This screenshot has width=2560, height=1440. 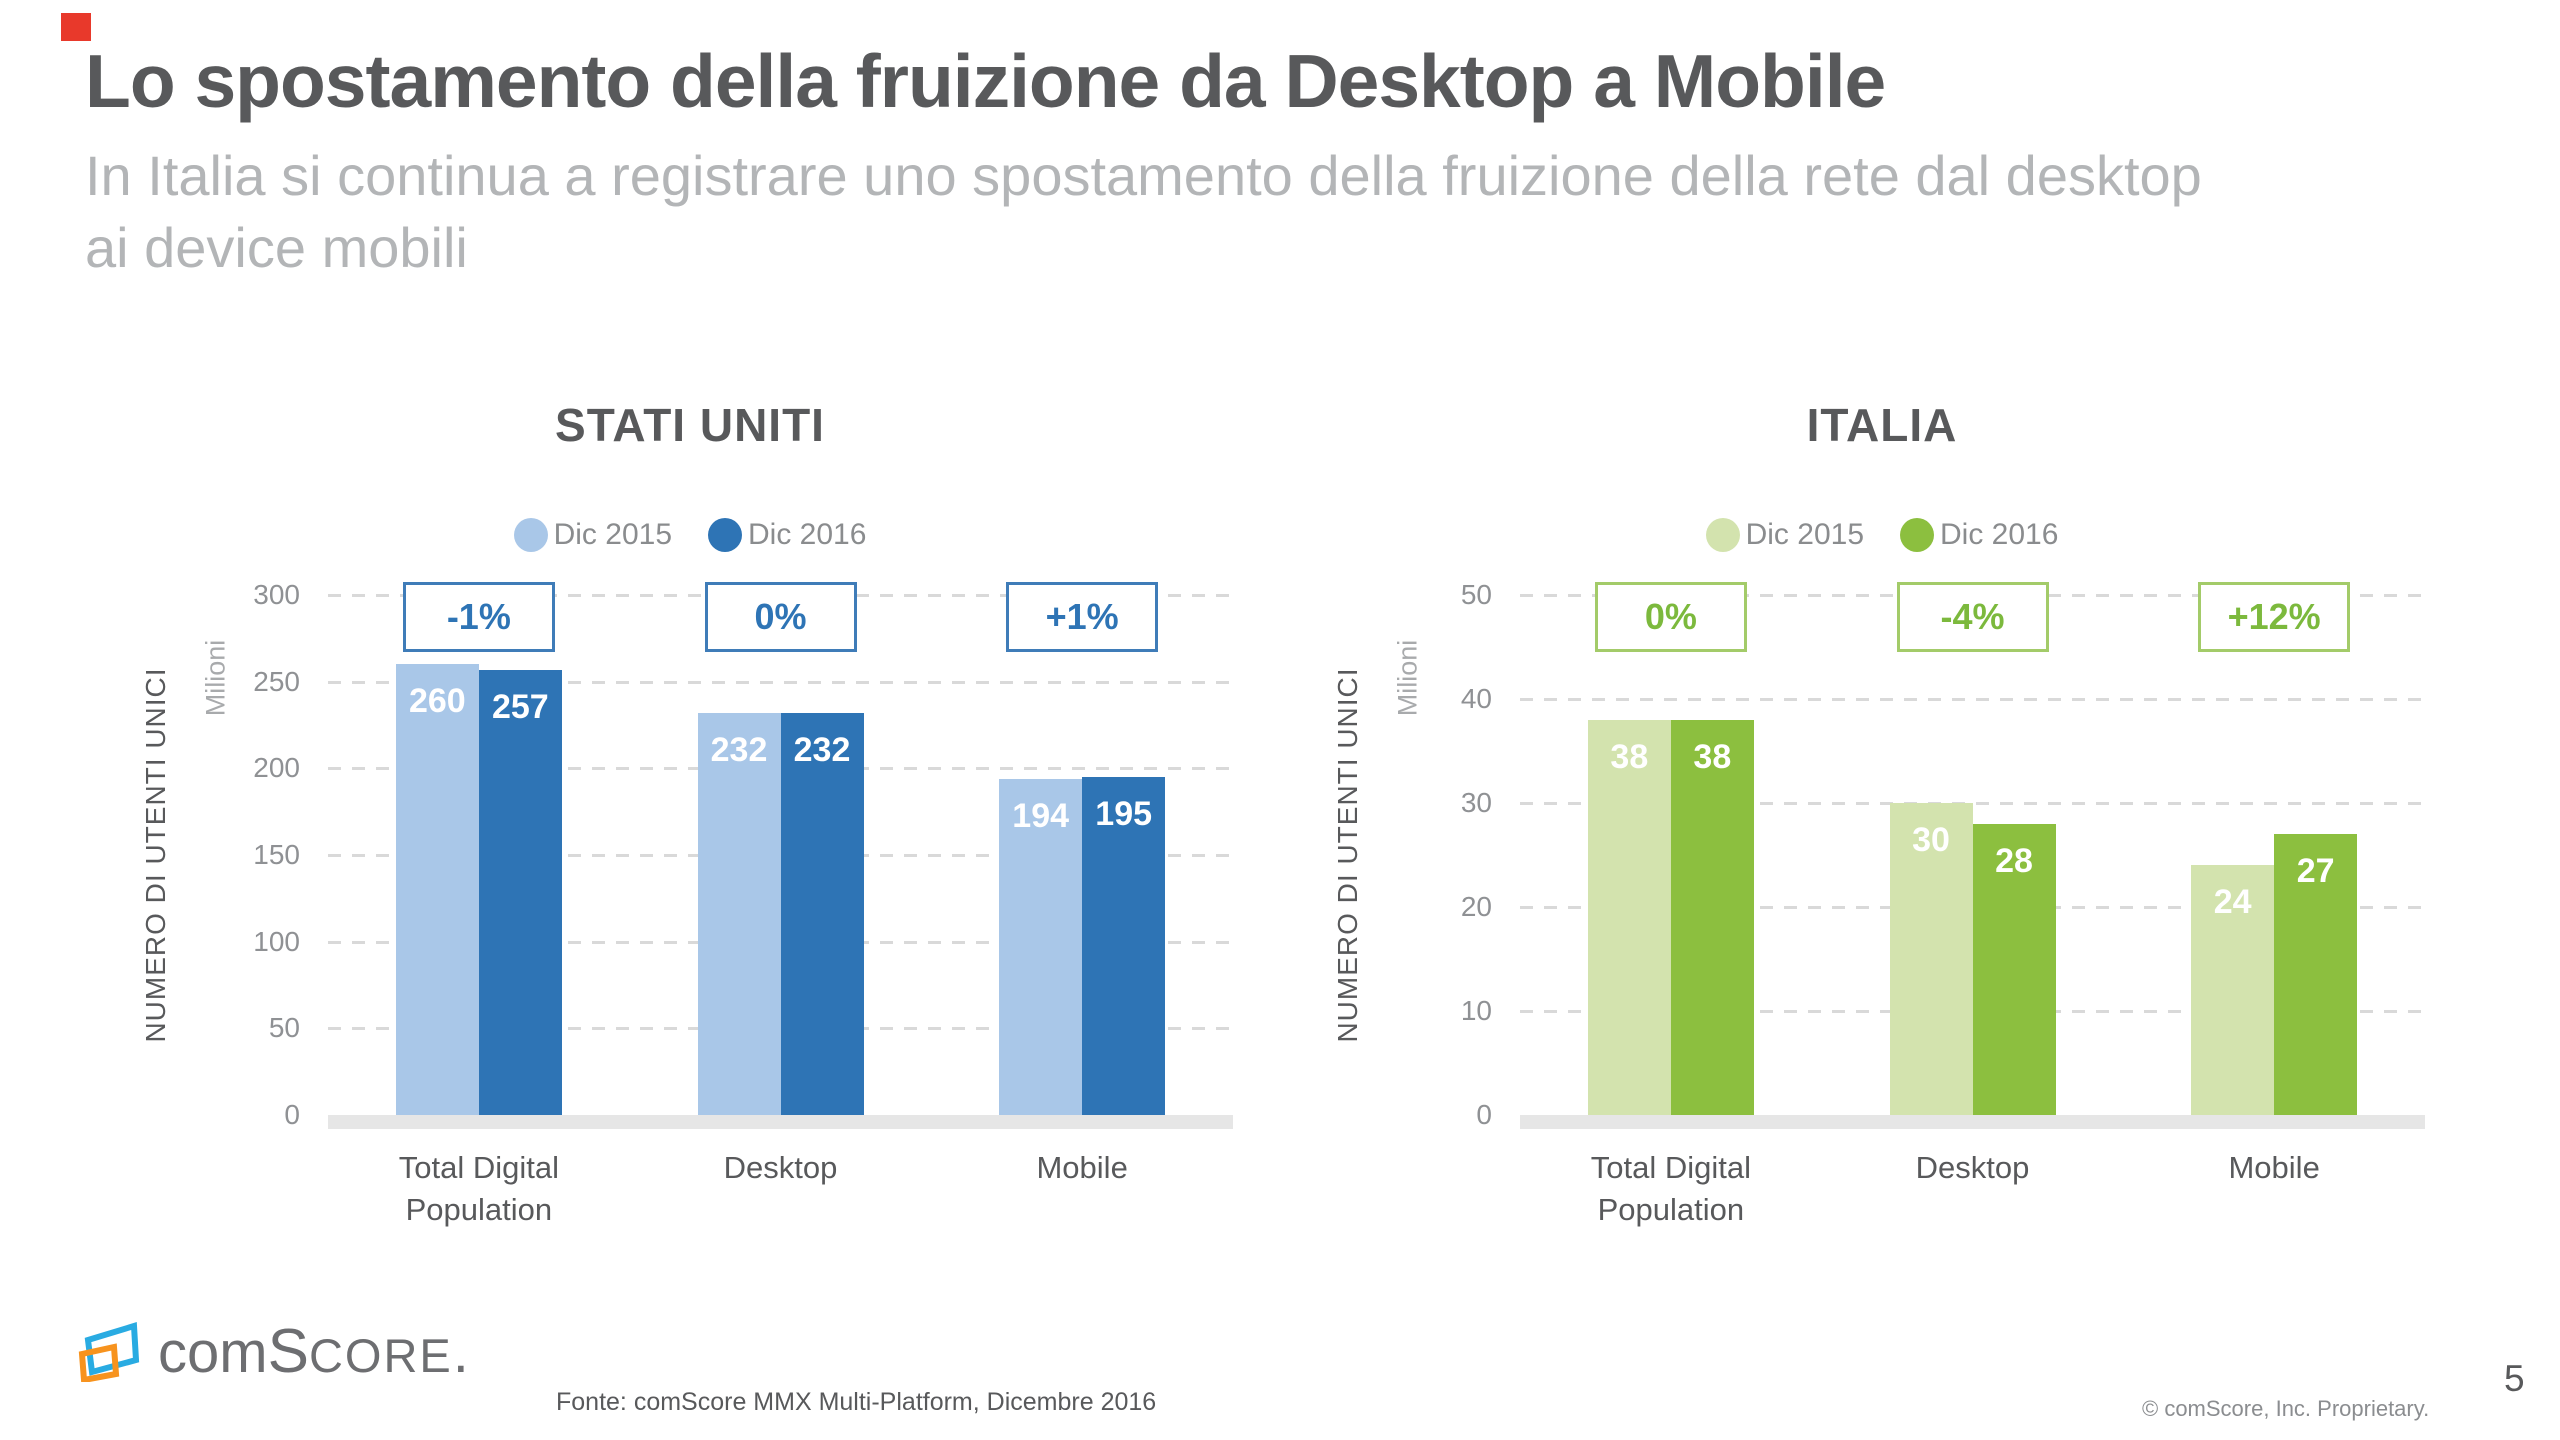 I want to click on bar-value-label: 28, so click(x=2014, y=860).